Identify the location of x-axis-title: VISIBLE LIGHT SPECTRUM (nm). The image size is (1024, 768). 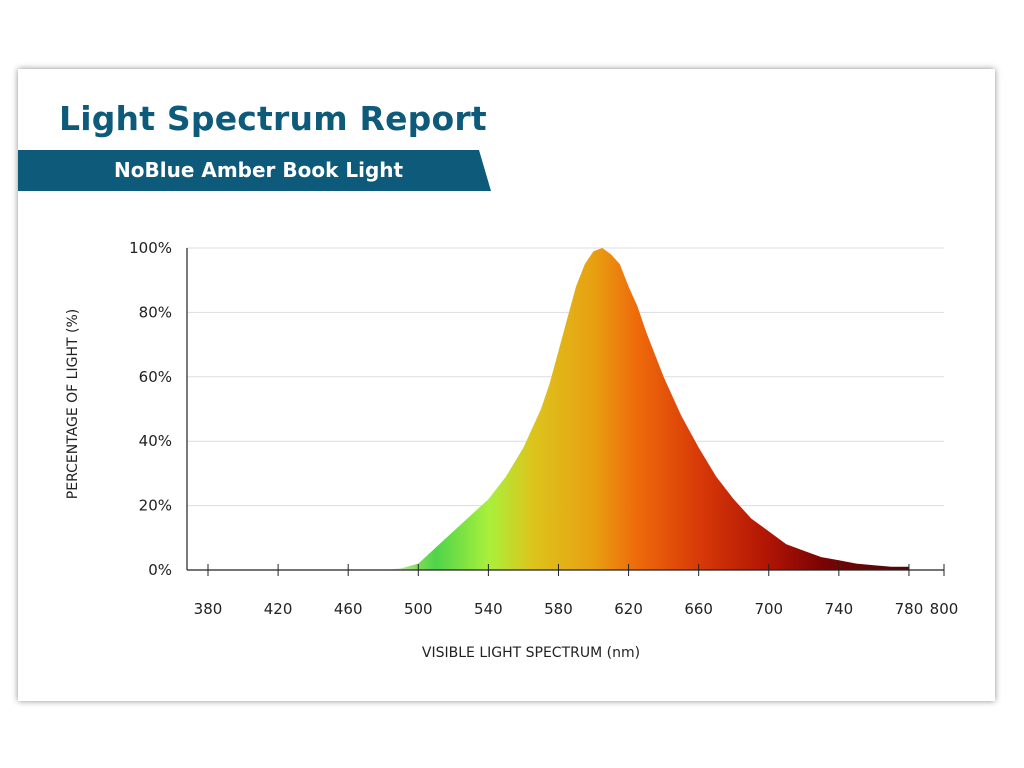
(531, 653).